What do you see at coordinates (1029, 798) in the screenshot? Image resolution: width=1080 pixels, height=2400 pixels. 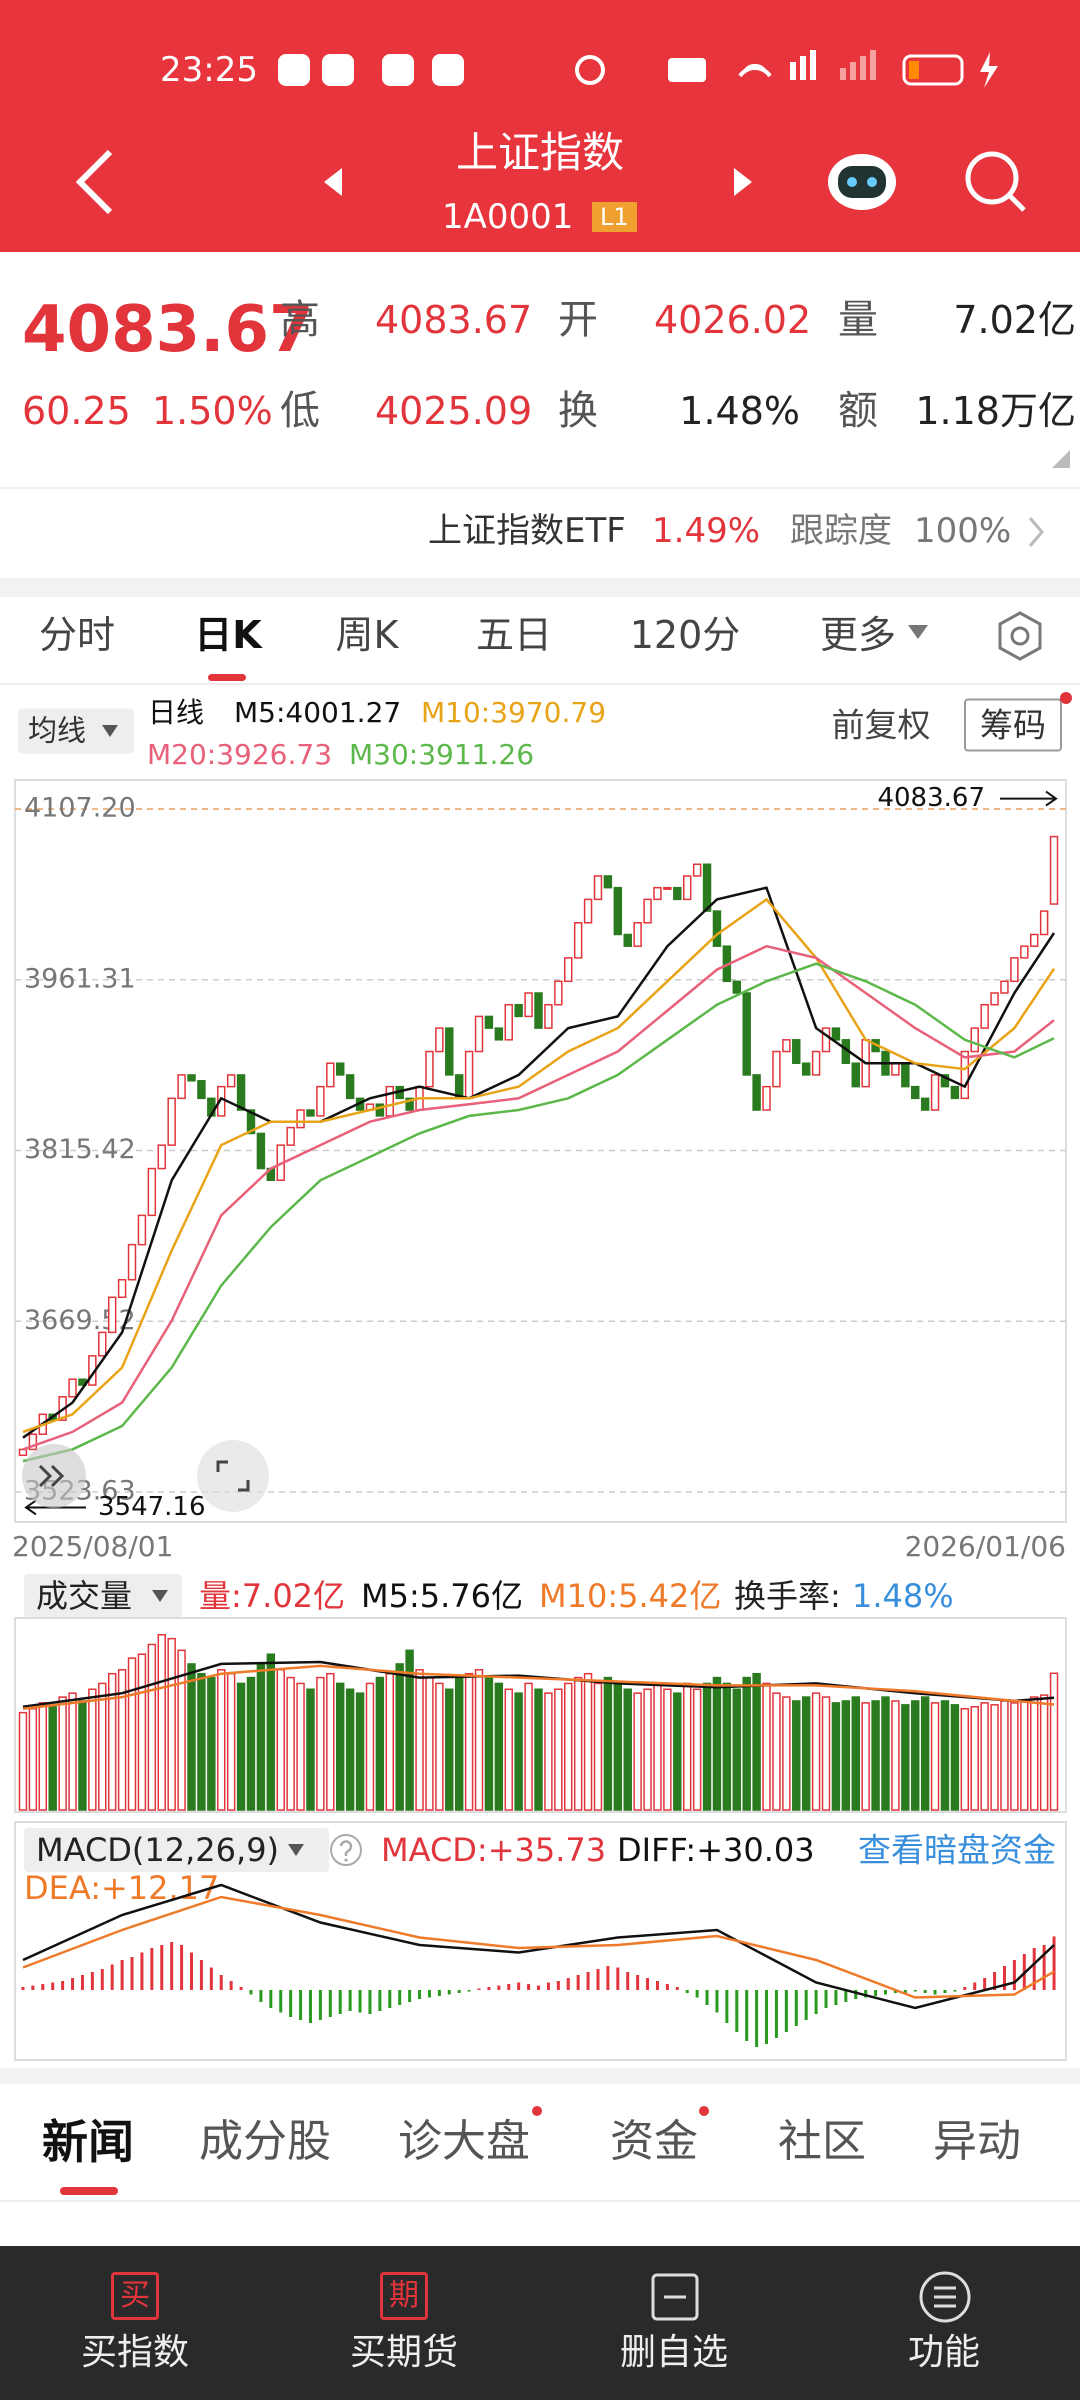 I see `marker-arrow` at bounding box center [1029, 798].